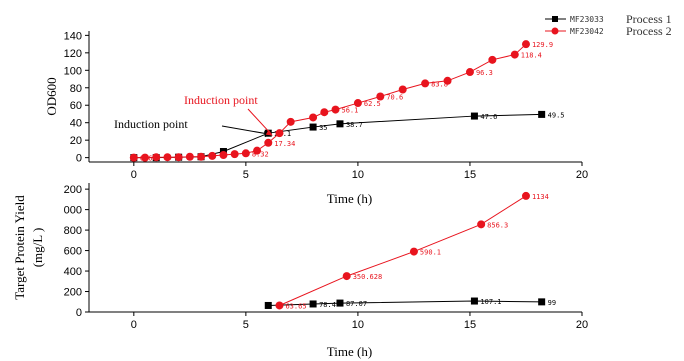 Image resolution: width=684 pixels, height=361 pixels. What do you see at coordinates (323, 128) in the screenshot?
I see `data-label: 35` at bounding box center [323, 128].